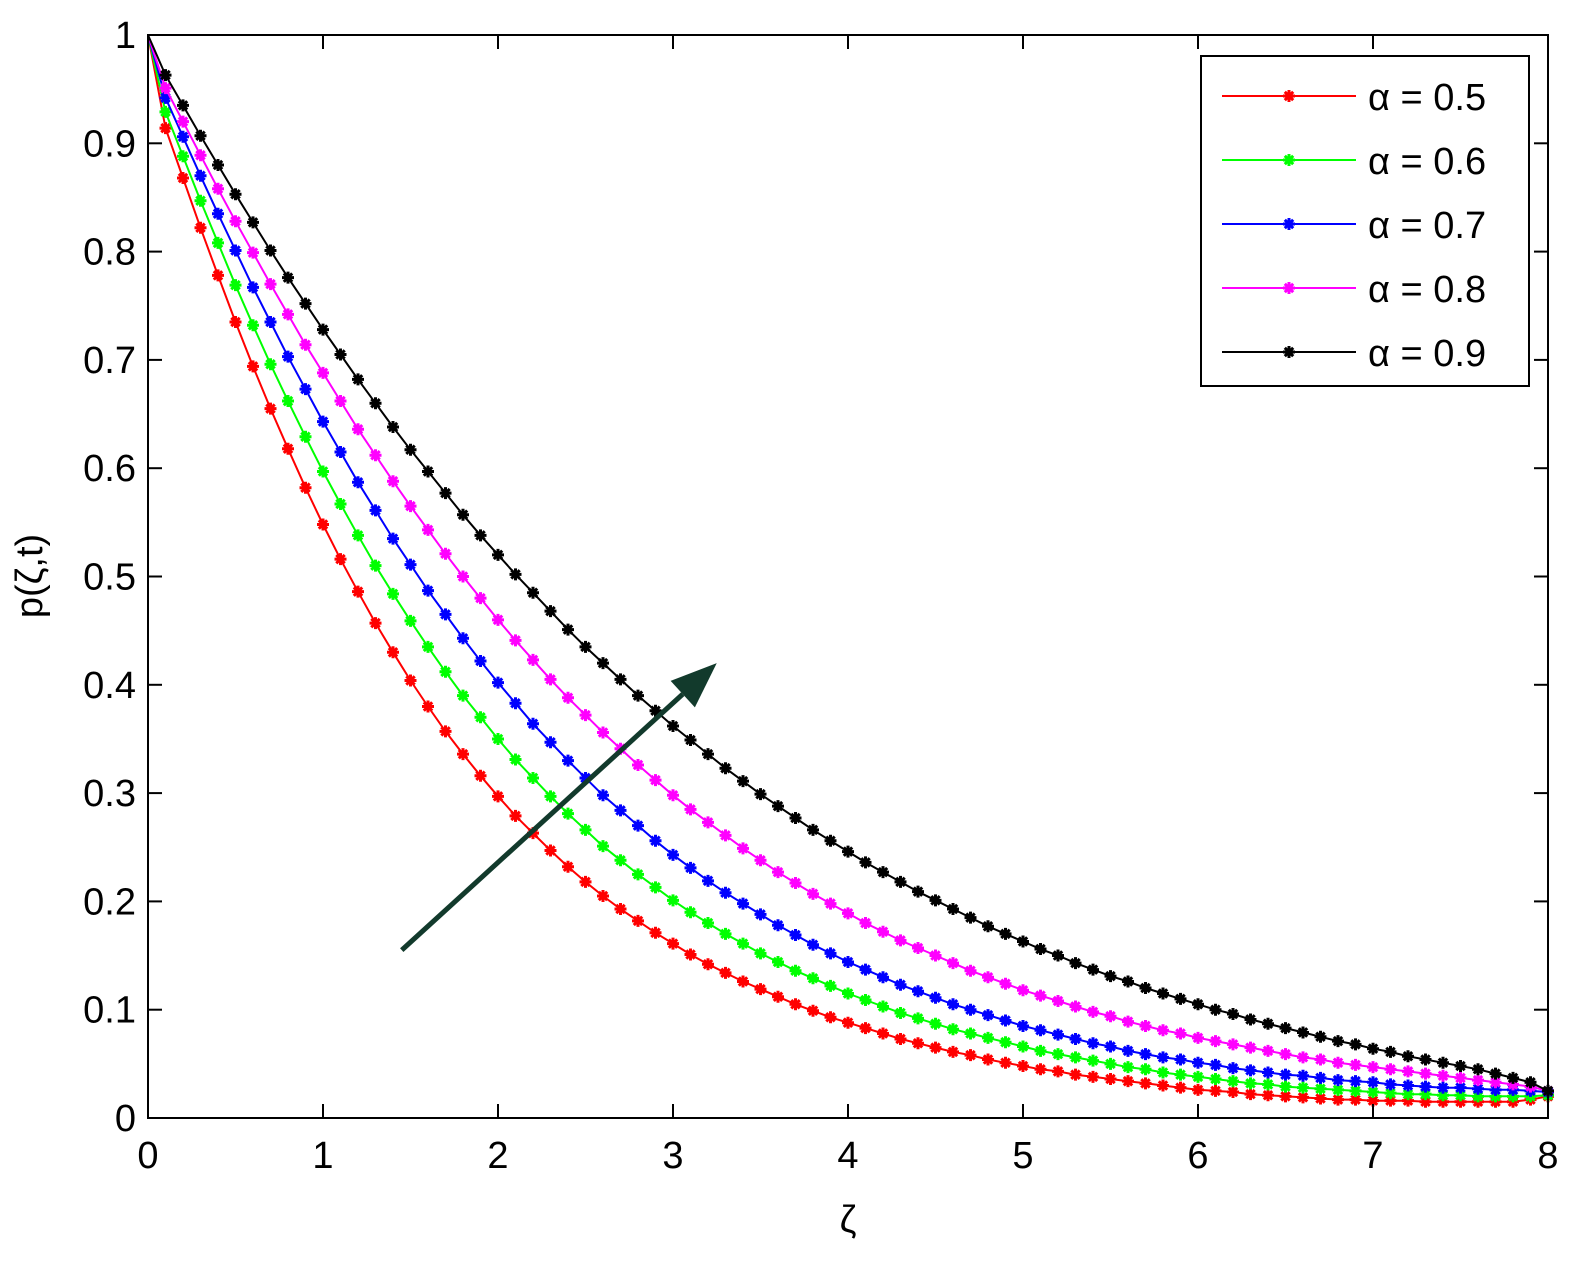 Image resolution: width=1584 pixels, height=1271 pixels. I want to click on legend: α = 0.5 α = 0.6 α = 0.7 α = 0.8 α = 0.9, so click(1365, 221).